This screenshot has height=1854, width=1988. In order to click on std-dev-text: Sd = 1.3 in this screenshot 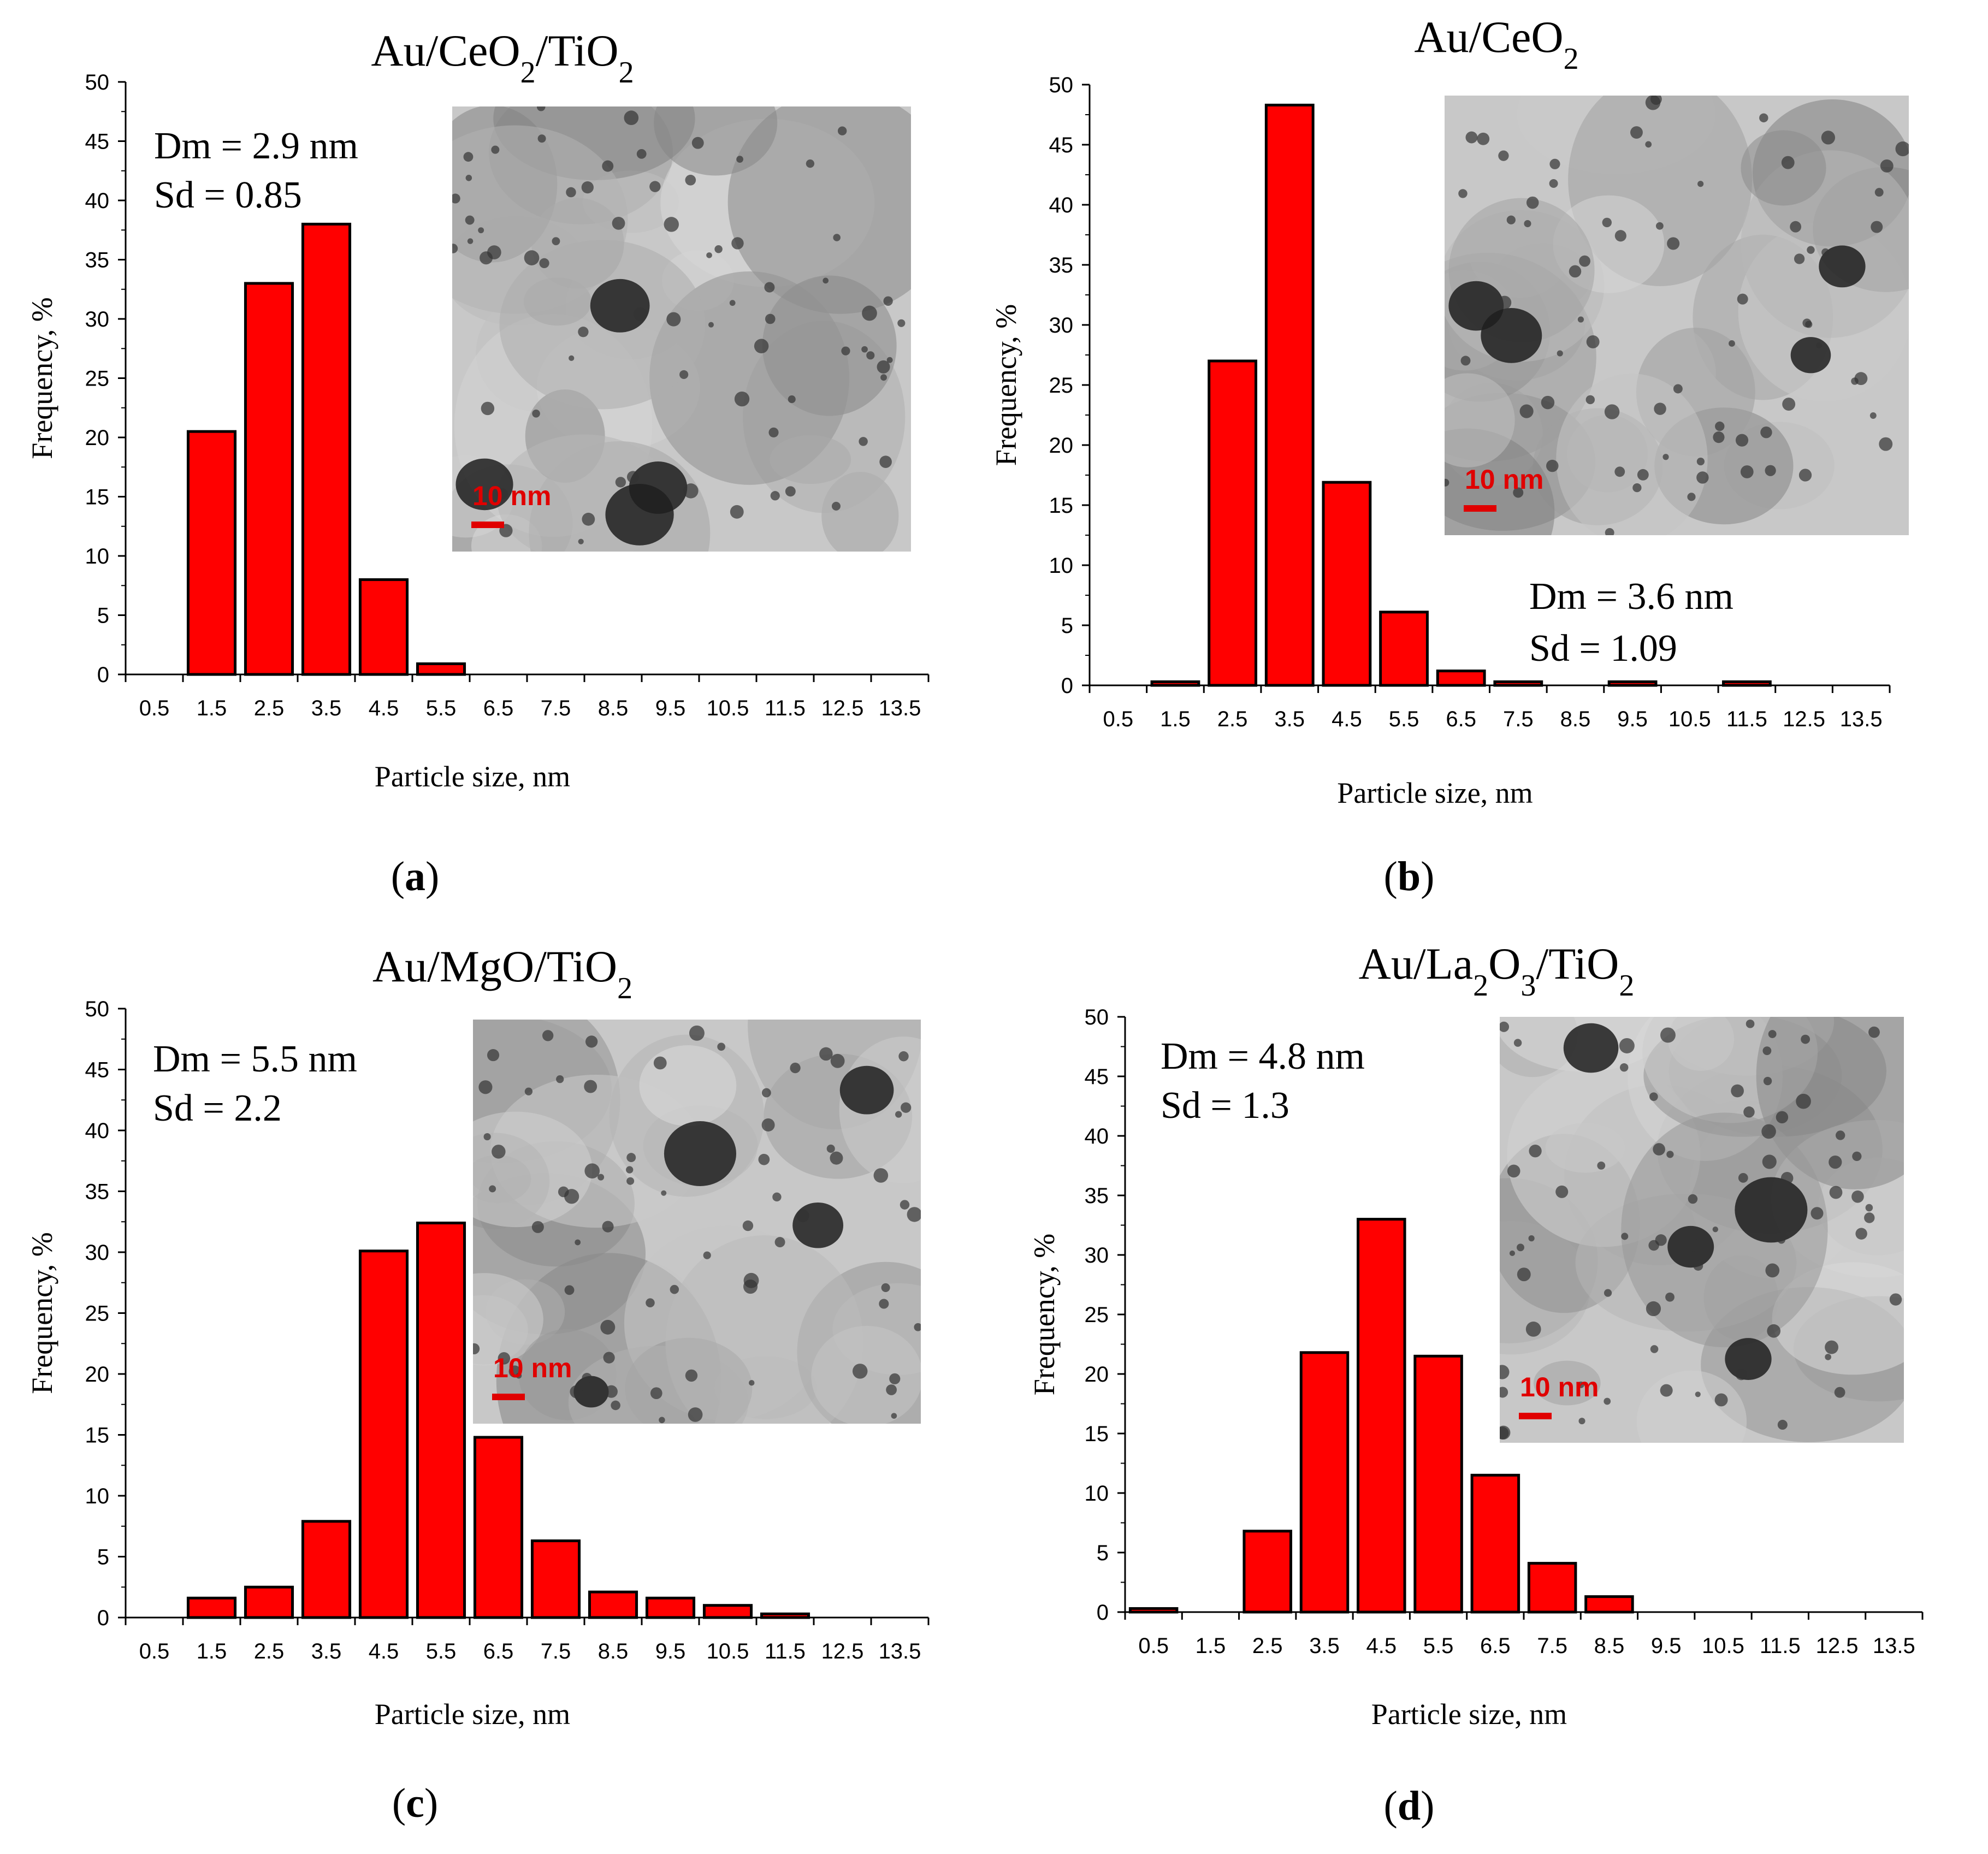, I will do `click(1225, 1106)`.